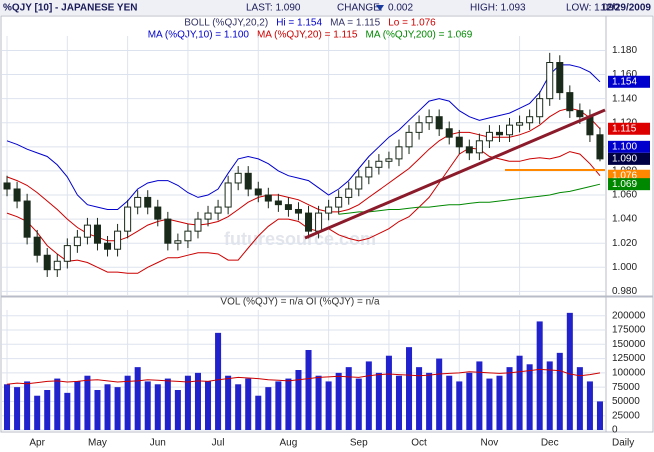 This screenshot has height=452, width=654. What do you see at coordinates (97, 443) in the screenshot?
I see `x-tick-label: May` at bounding box center [97, 443].